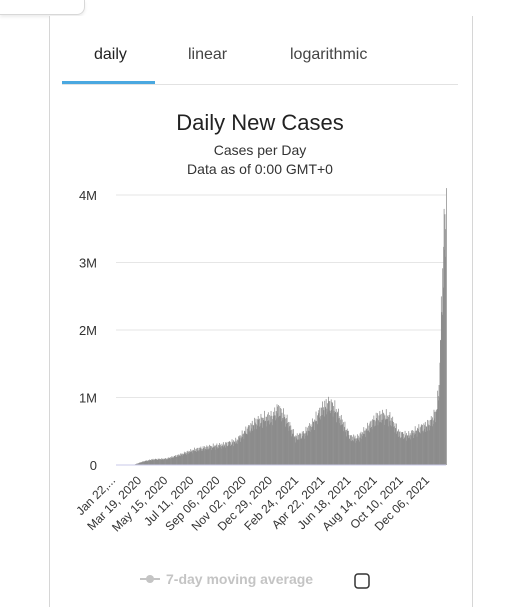  I want to click on moving-average-checkbox, so click(362, 581).